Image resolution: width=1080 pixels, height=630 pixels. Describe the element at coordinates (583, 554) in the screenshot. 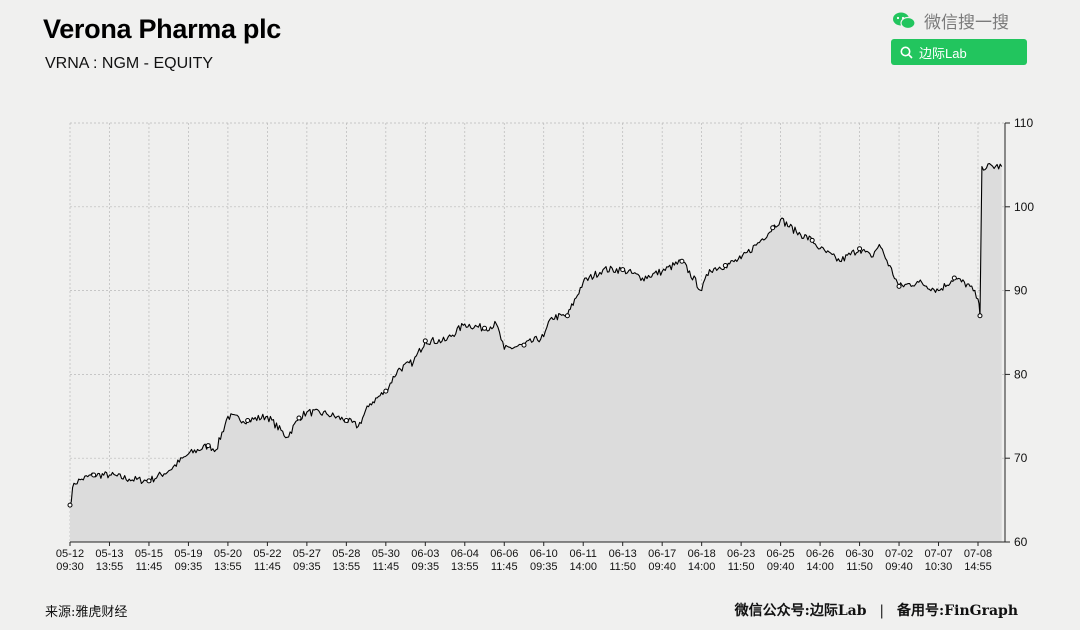

I see `x-tick-label: 06-11` at that location.